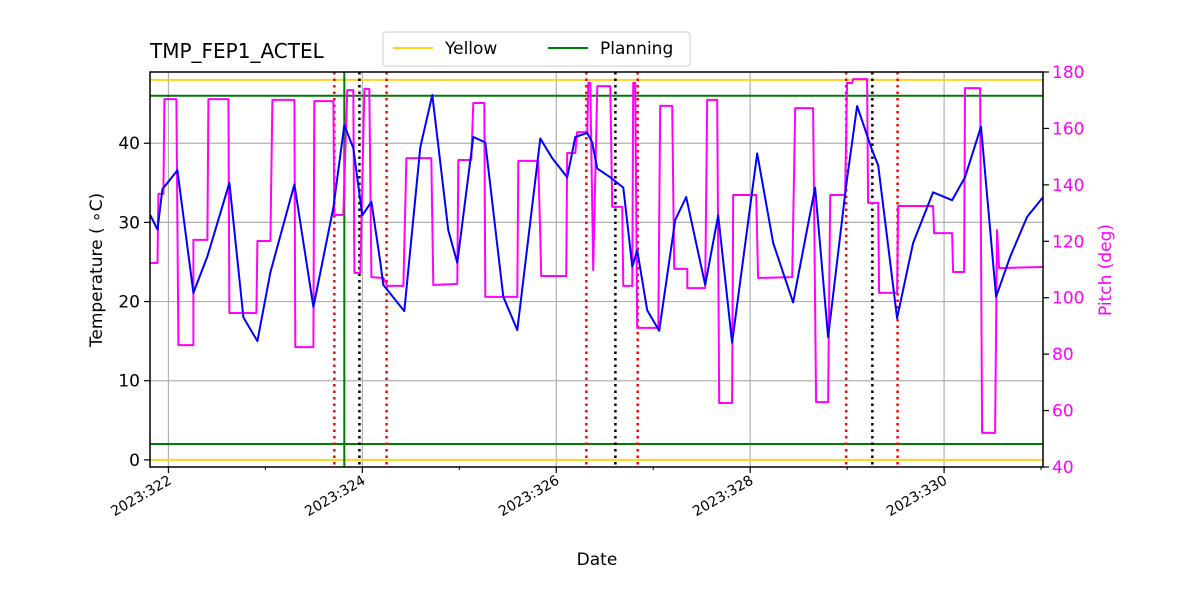  Describe the element at coordinates (636, 49) in the screenshot. I see `legend-label-planning: Planning` at that location.